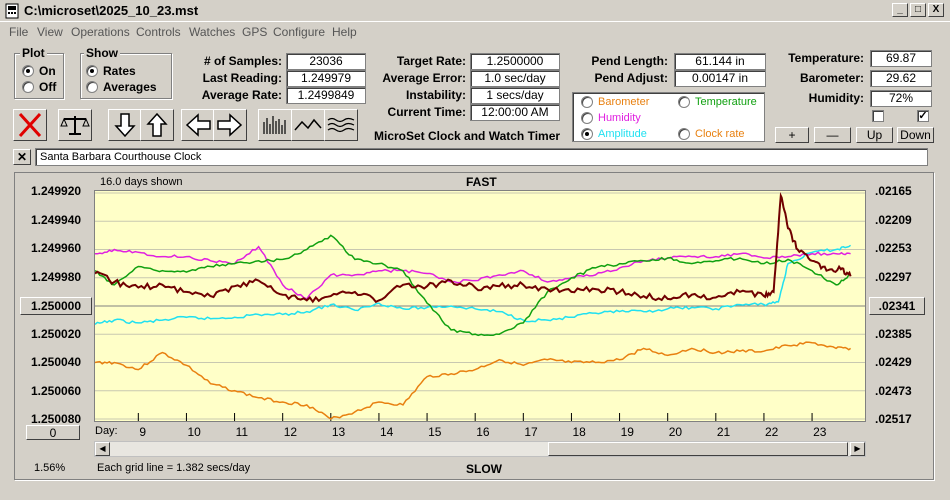 This screenshot has width=950, height=500. Describe the element at coordinates (33, 53) in the screenshot. I see `plot-group-label: Plot` at that location.